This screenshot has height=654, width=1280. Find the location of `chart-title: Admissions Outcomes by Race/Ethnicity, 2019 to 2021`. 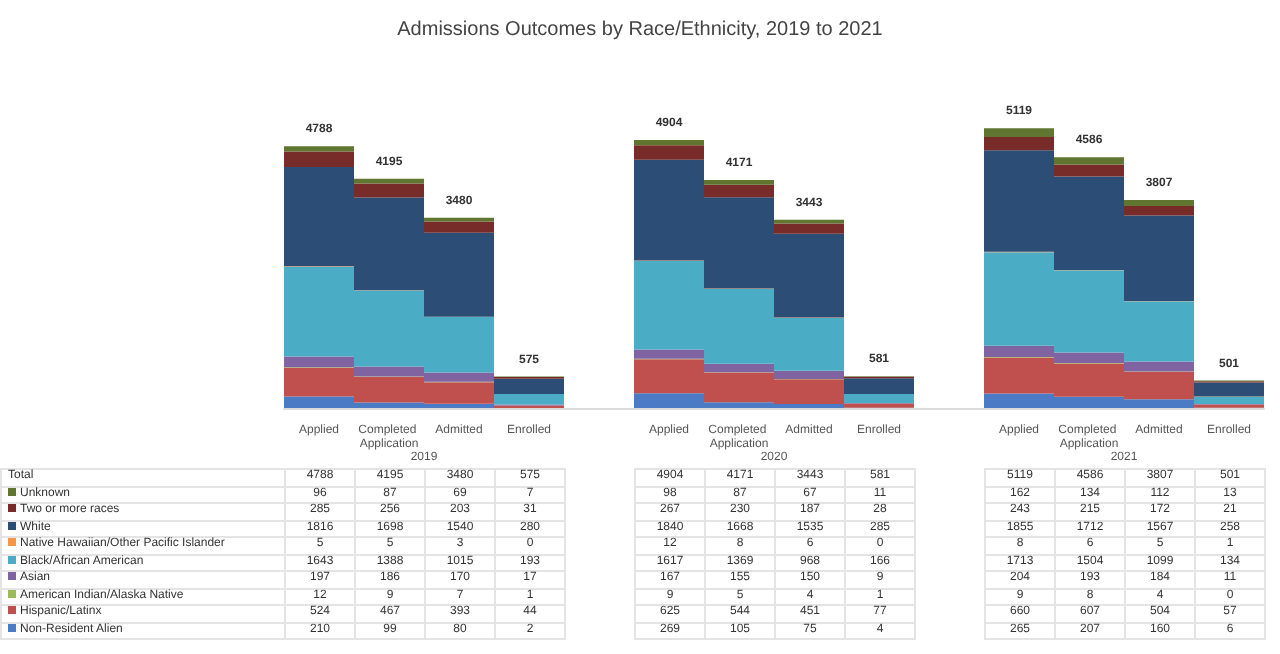

chart-title: Admissions Outcomes by Race/Ethnicity, 2019 to 2021 is located at coordinates (640, 30).